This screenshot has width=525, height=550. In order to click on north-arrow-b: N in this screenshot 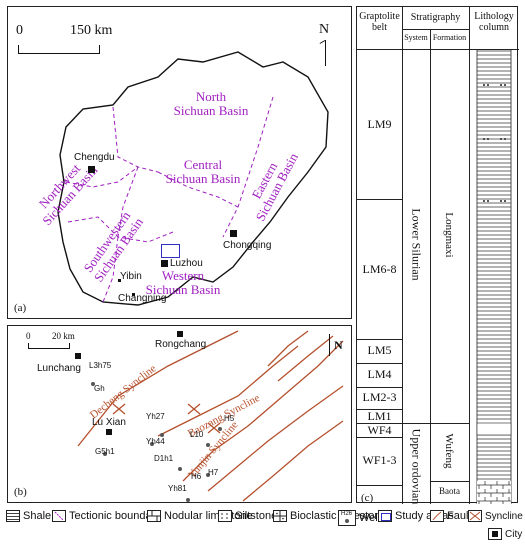, I will do `click(337, 346)`.